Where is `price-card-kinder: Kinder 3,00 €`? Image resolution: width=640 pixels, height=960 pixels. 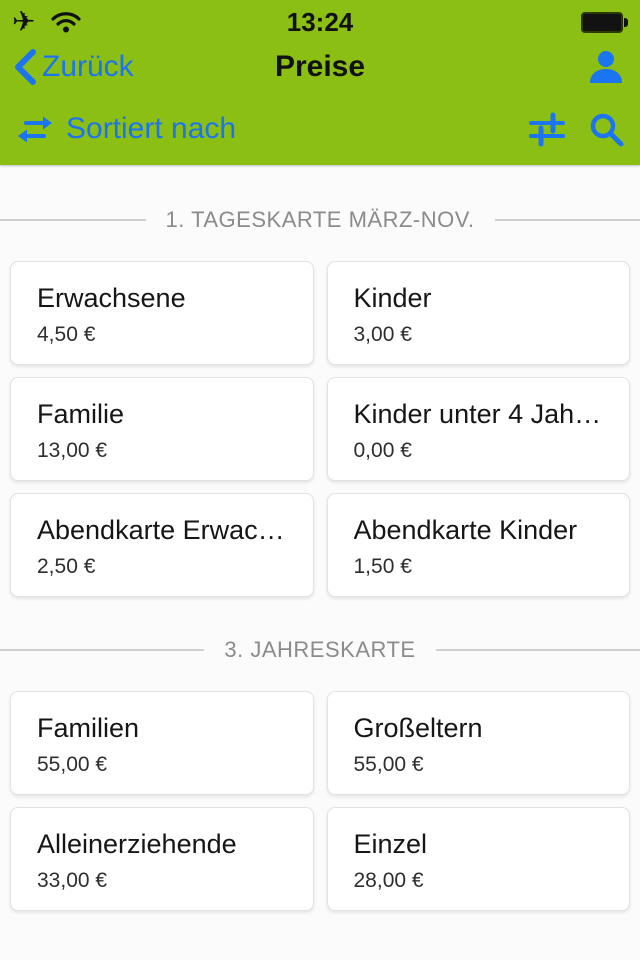 price-card-kinder: Kinder 3,00 € is located at coordinates (478, 313).